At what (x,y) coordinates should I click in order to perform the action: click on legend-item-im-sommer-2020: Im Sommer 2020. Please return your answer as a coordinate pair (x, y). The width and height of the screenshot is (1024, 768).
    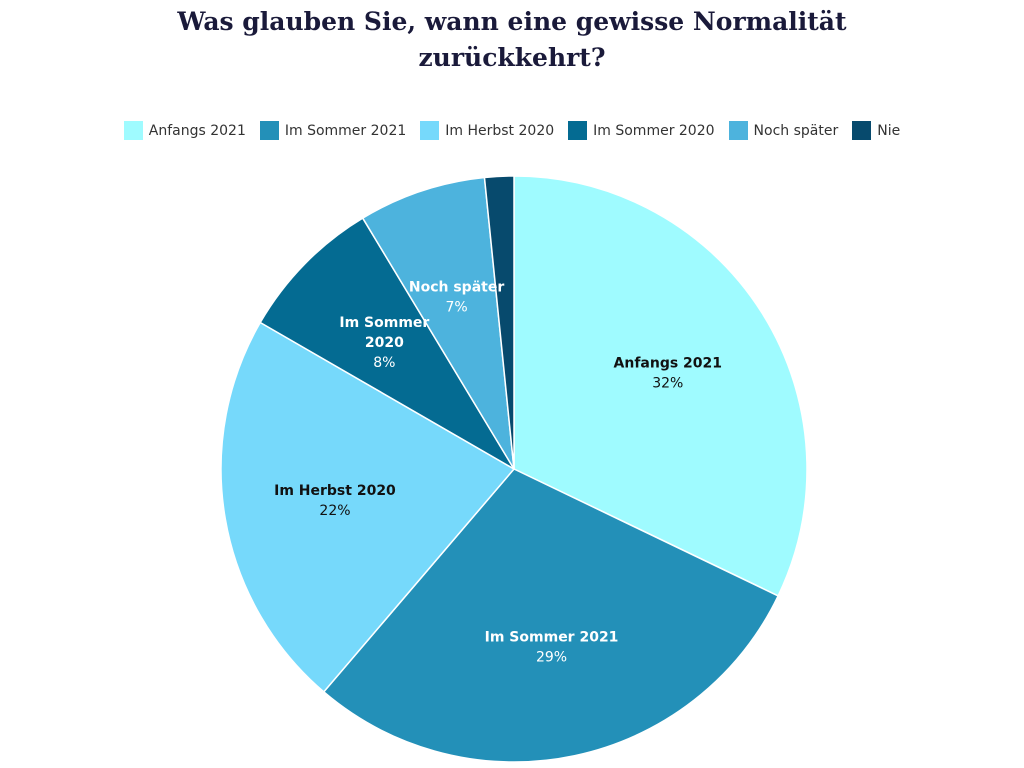
    Looking at the image, I should click on (641, 130).